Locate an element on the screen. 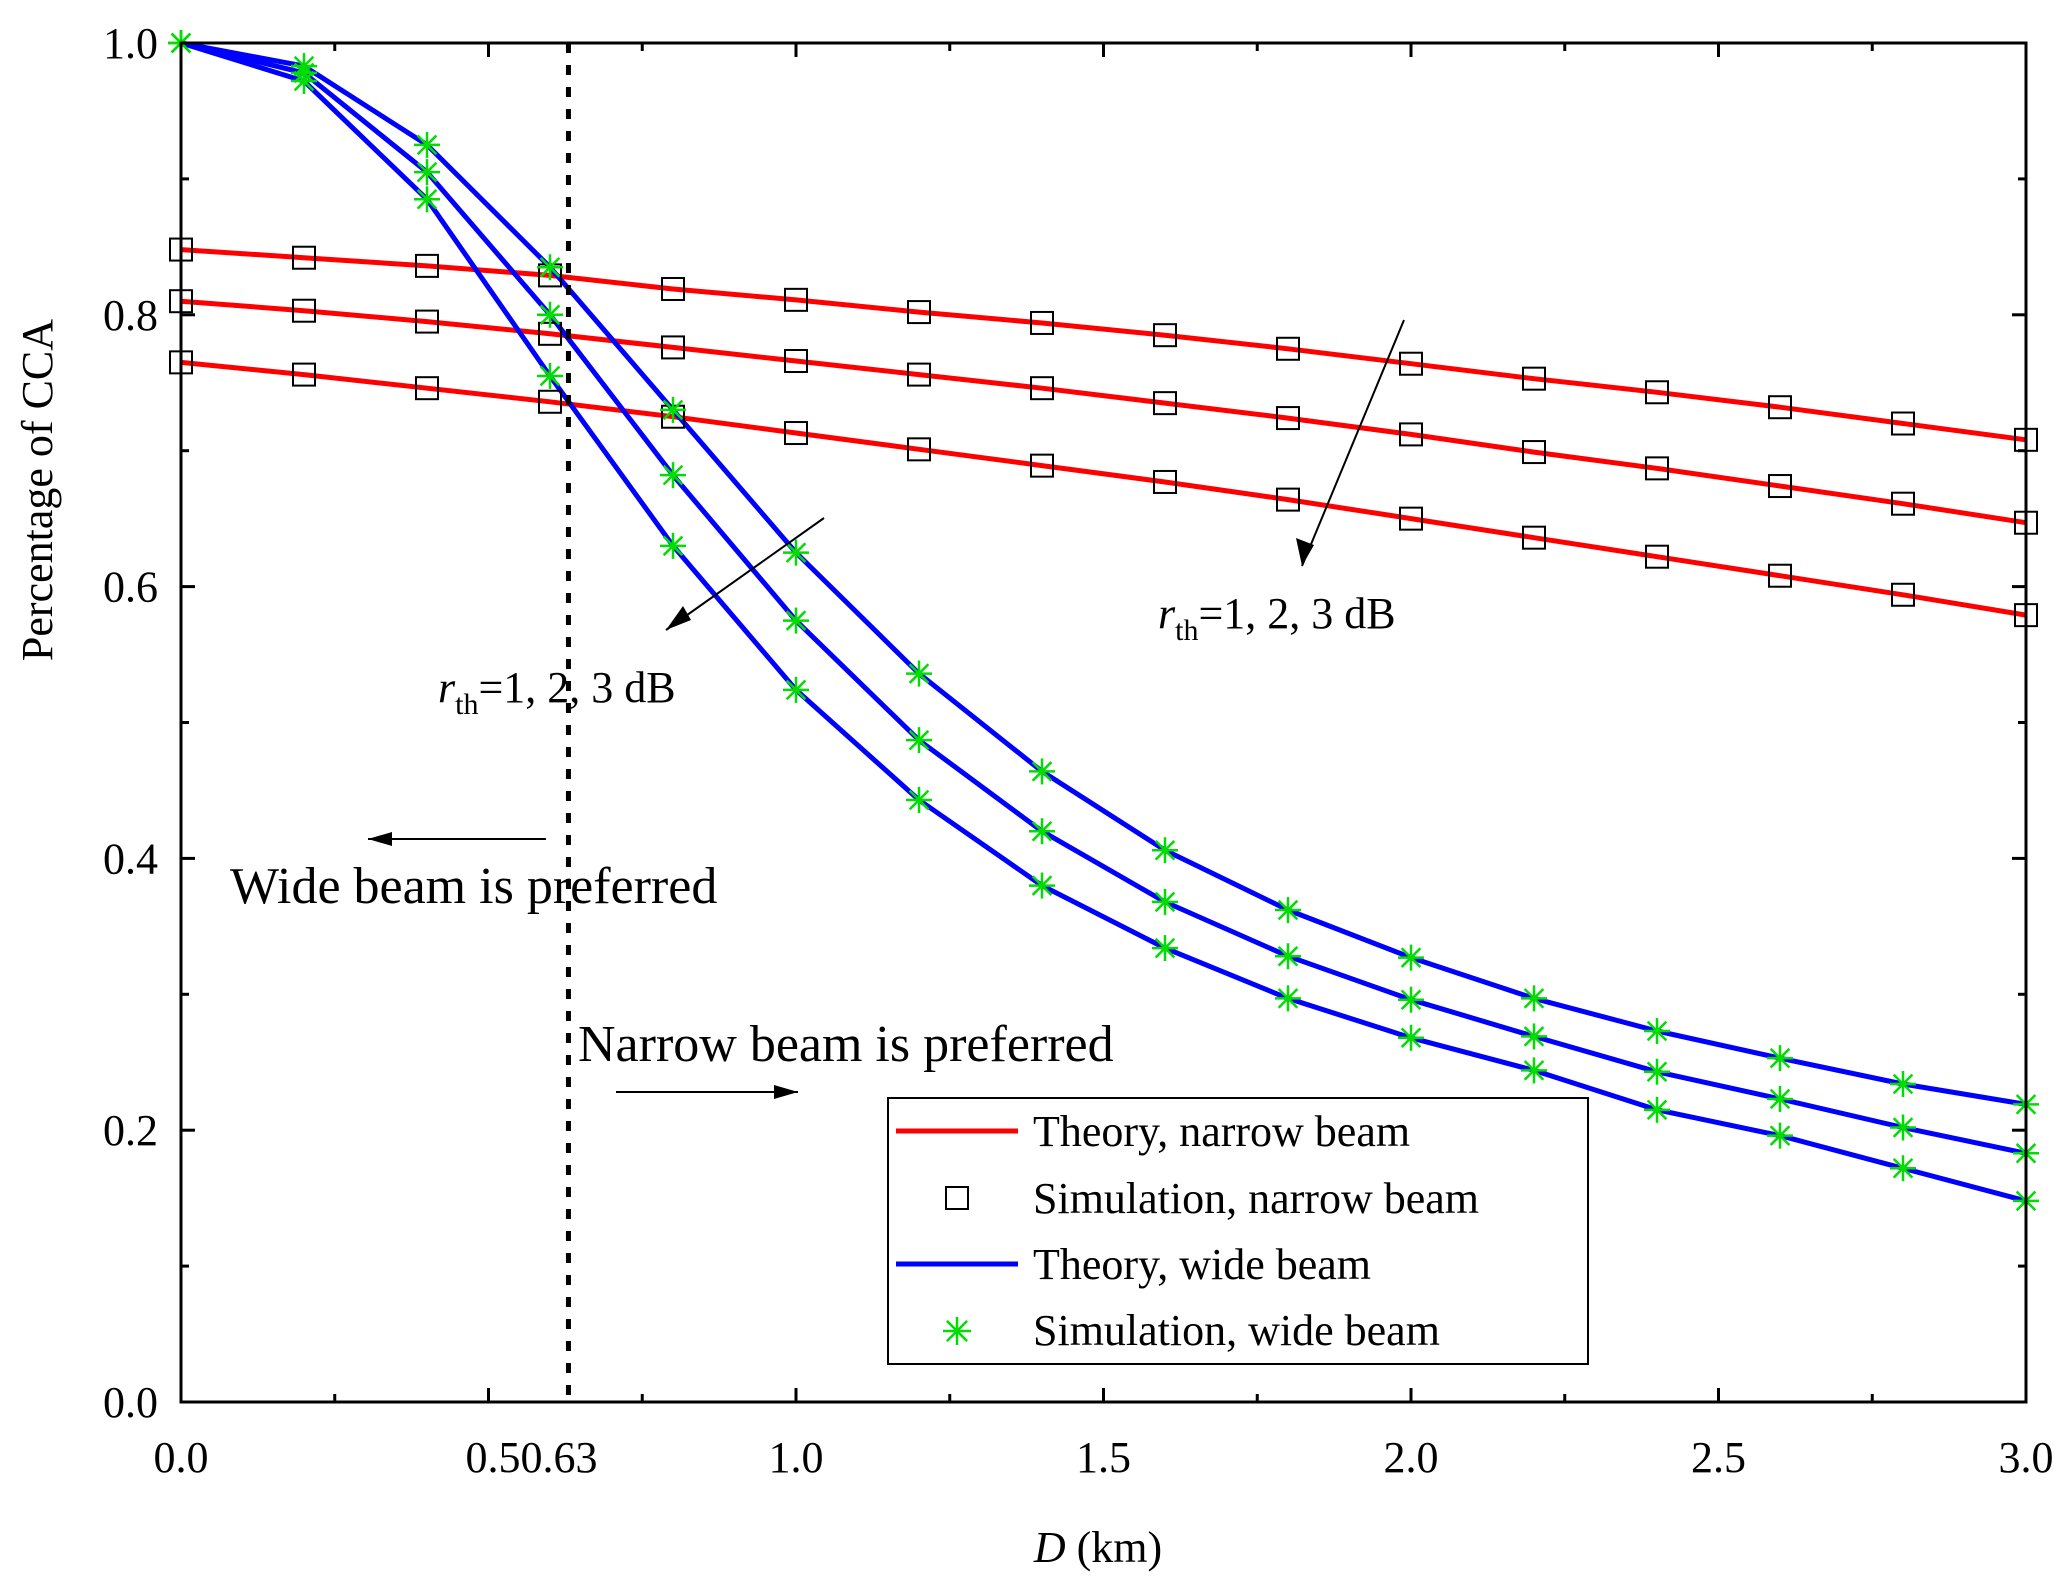 The image size is (2065, 1584). annotation-wide-preferred: Wide beam is preferred is located at coordinates (473, 886).